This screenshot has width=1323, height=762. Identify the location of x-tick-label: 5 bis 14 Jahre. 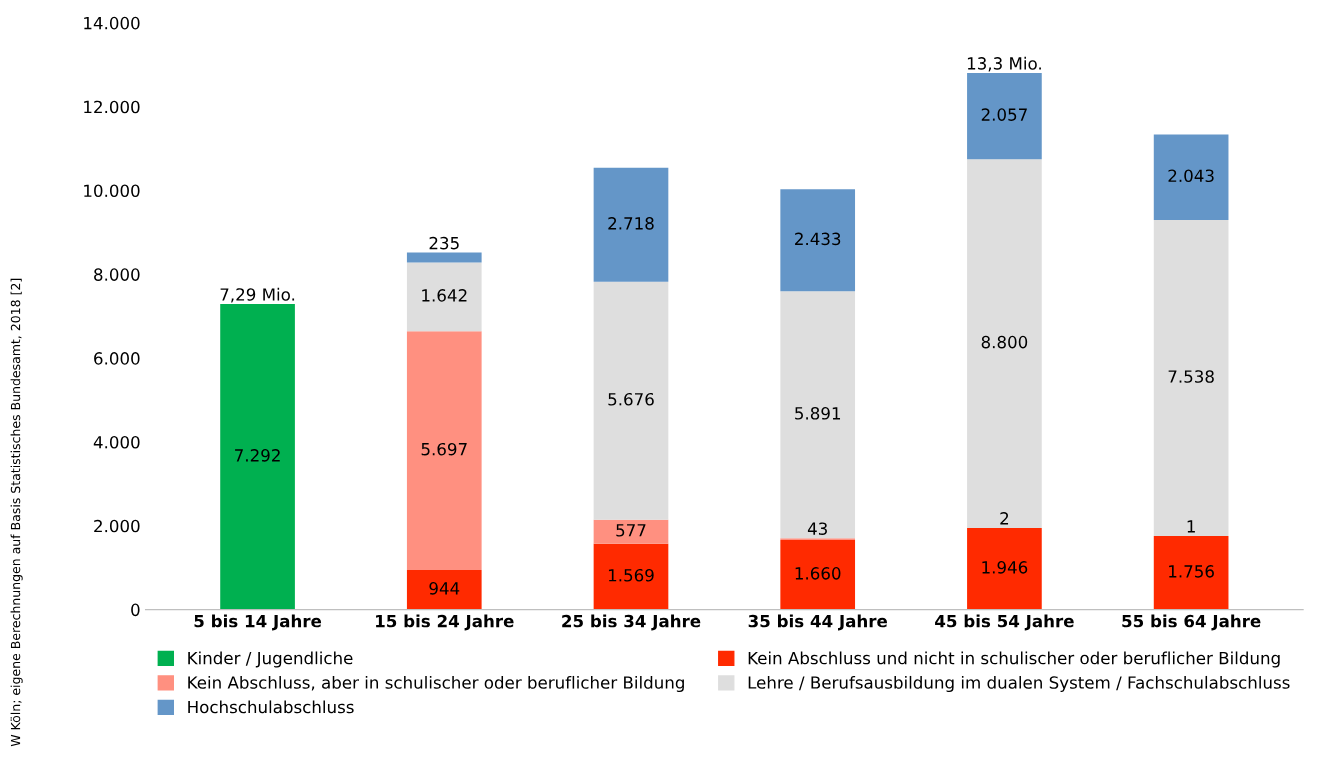
(258, 622).